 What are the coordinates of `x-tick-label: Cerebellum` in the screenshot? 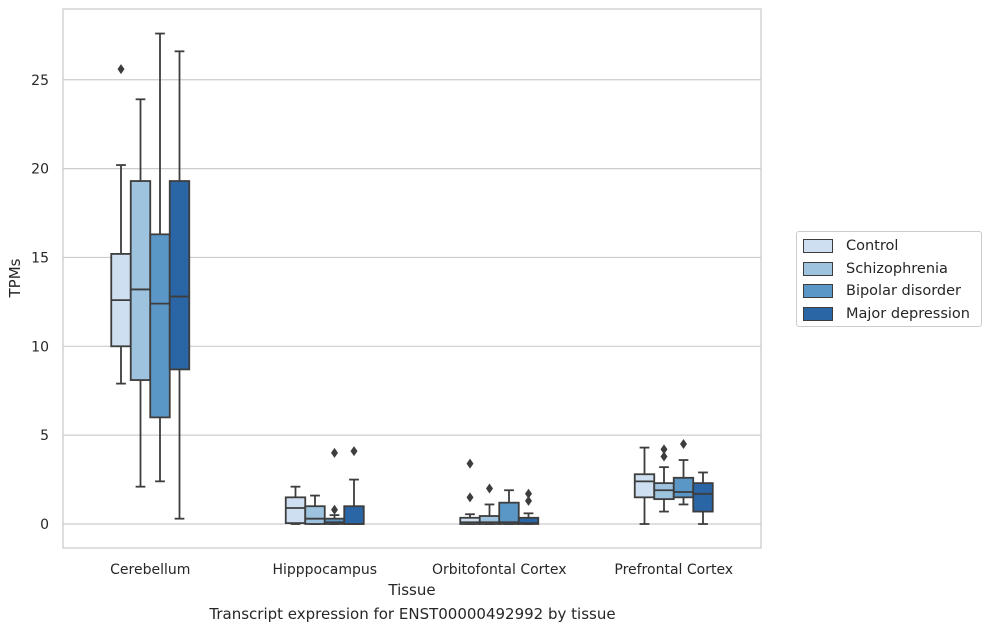 It's located at (150, 570).